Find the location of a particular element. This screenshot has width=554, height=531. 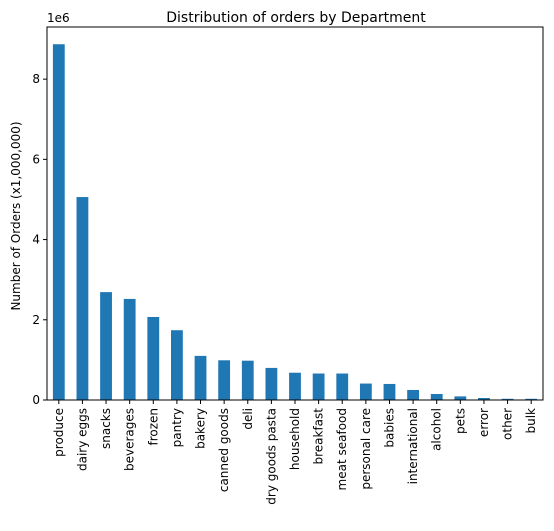

x-tick-label: deli is located at coordinates (248, 419).